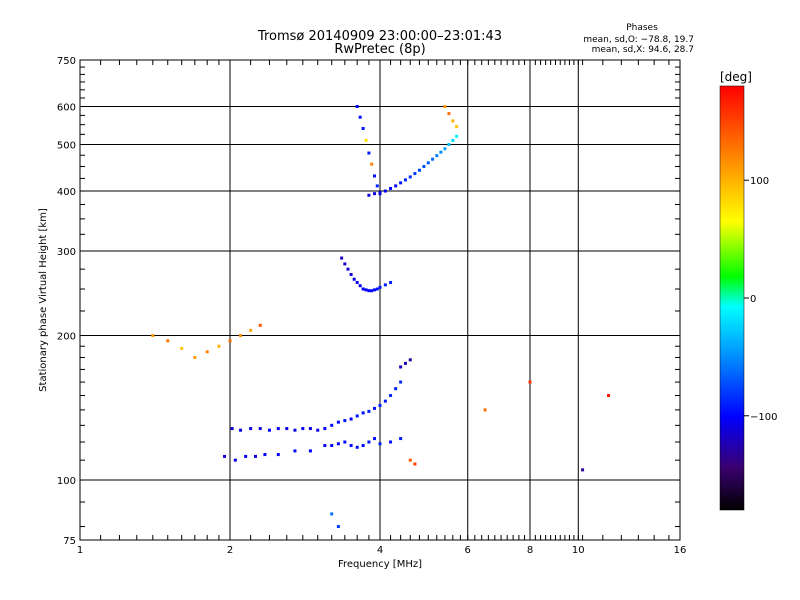  What do you see at coordinates (642, 28) in the screenshot?
I see `info-heading: Phases` at bounding box center [642, 28].